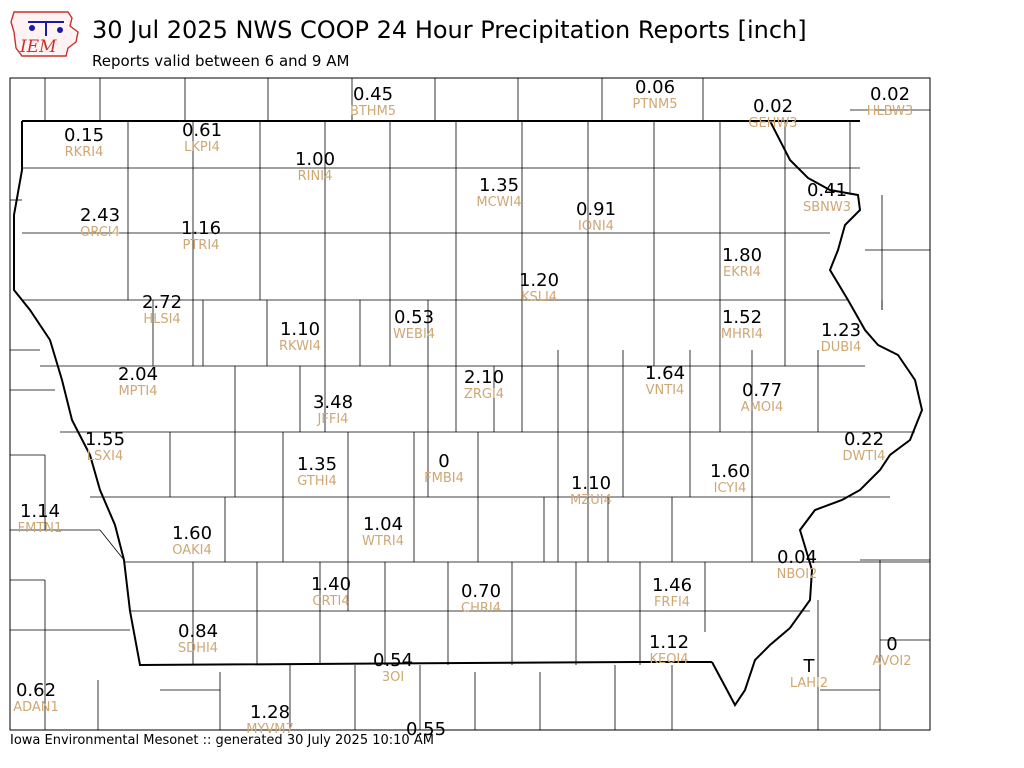 The height and width of the screenshot is (768, 1024). Describe the element at coordinates (38, 47) in the screenshot. I see `logo-text: IEM` at that location.